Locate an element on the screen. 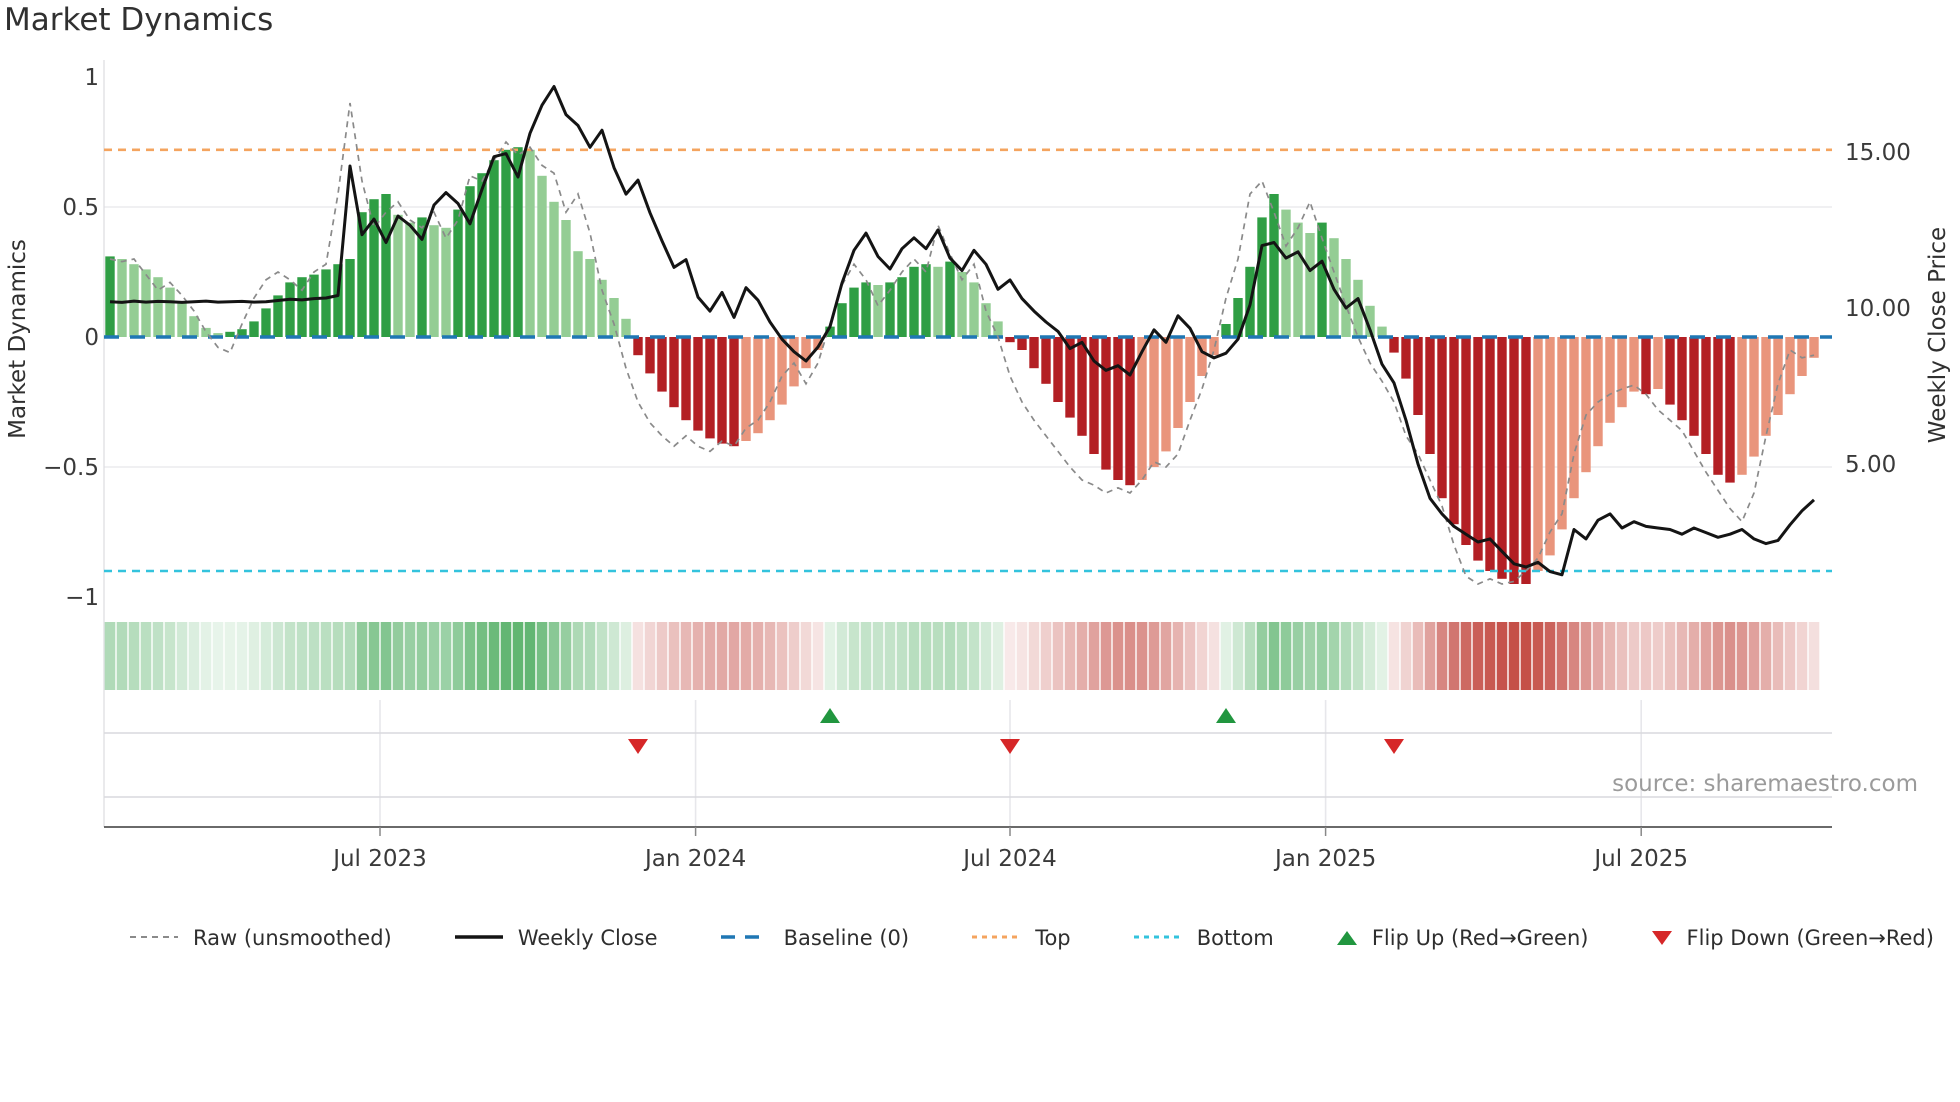 The image size is (1960, 1102). legend-label: Flip Up (Red→Green) is located at coordinates (1480, 938).